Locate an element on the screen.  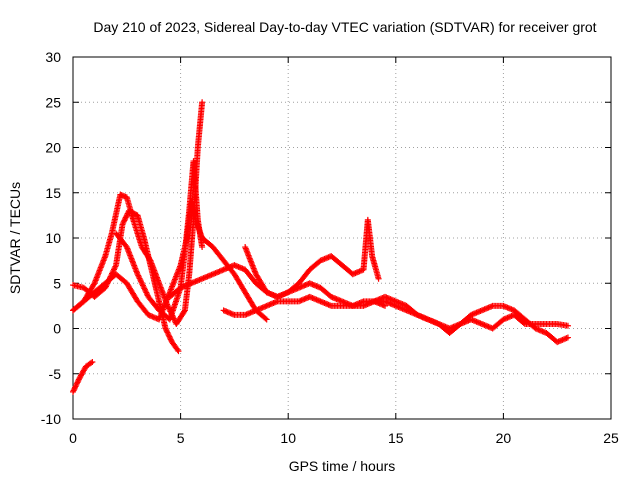
y-tick-label: 20 is located at coordinates (53, 148).